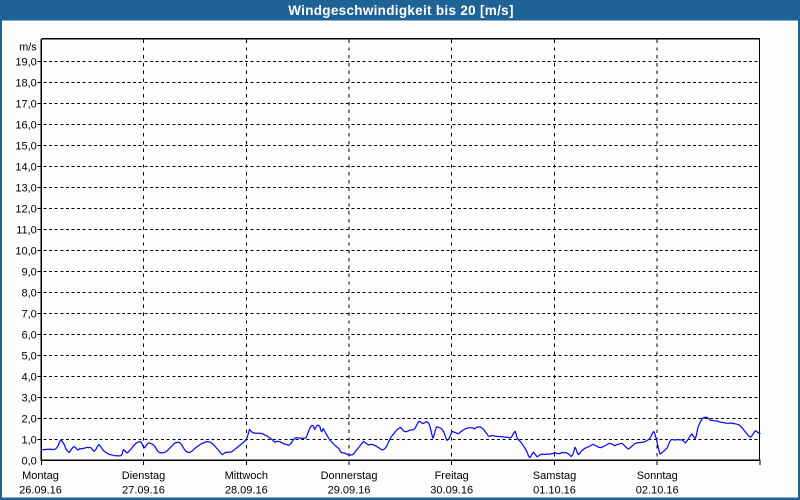 The width and height of the screenshot is (800, 500). I want to click on svg-text: 5,0, so click(29, 357).